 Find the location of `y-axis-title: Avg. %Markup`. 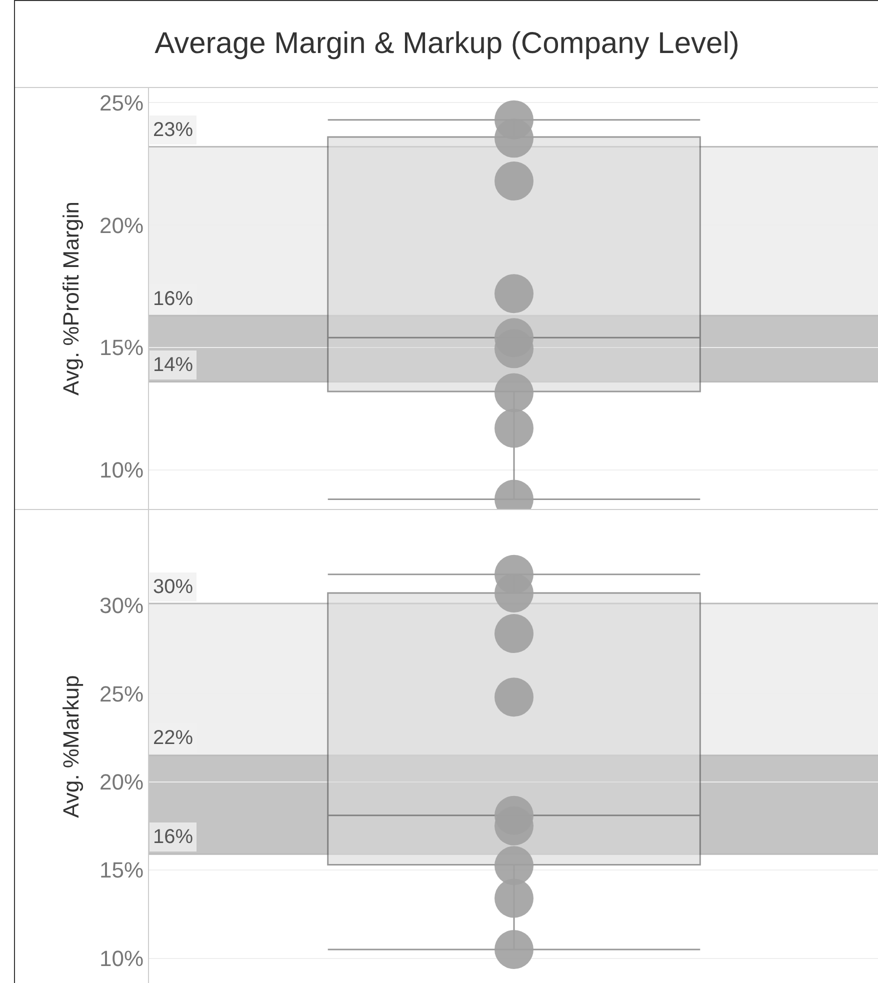

y-axis-title: Avg. %Markup is located at coordinates (71, 746).